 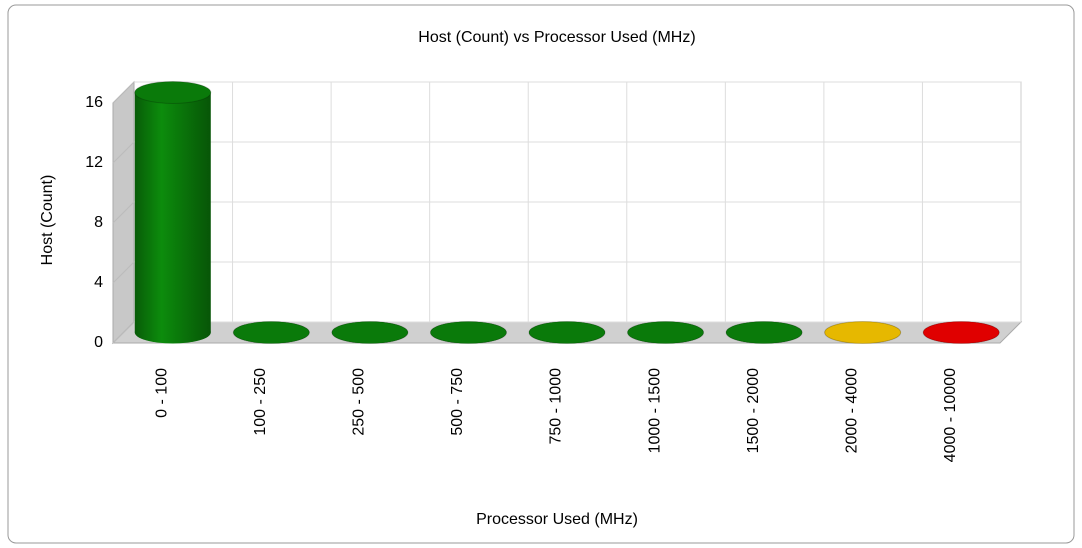 I want to click on x-tick-label: 1500 - 2000, so click(x=753, y=411).